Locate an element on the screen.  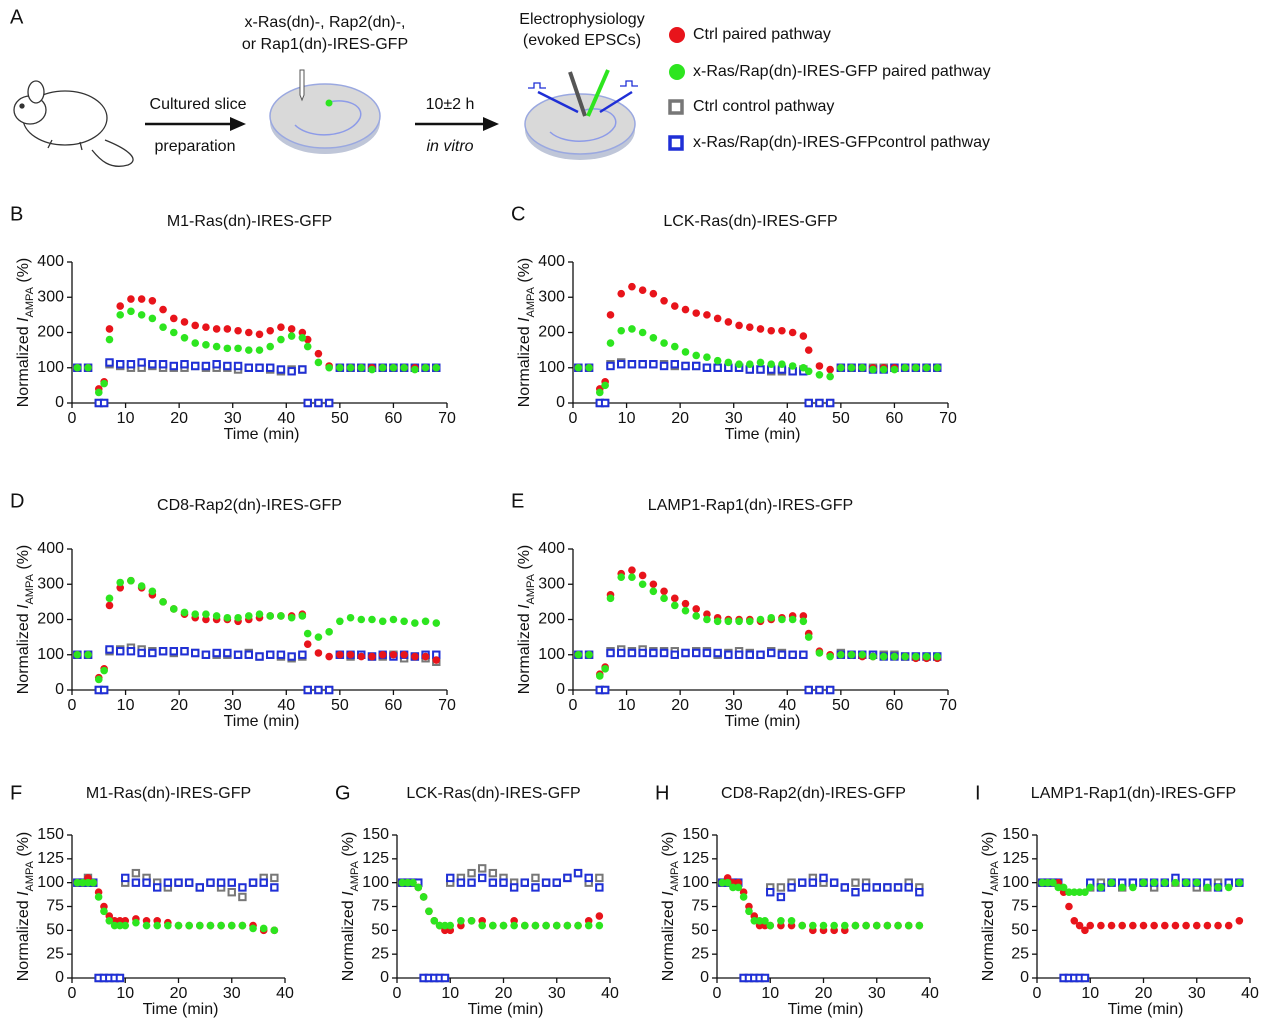
step-label: Cultured slice is located at coordinates (198, 104).